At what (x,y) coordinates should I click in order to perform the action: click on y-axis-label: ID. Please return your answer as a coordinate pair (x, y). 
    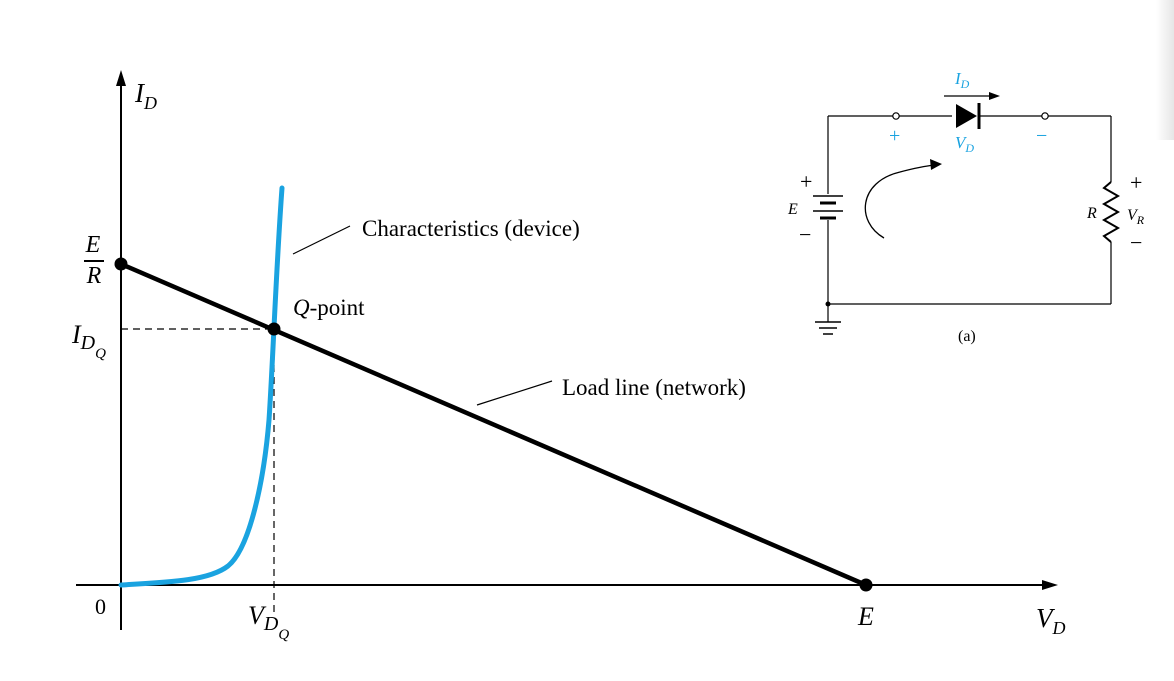
    Looking at the image, I should click on (145, 95).